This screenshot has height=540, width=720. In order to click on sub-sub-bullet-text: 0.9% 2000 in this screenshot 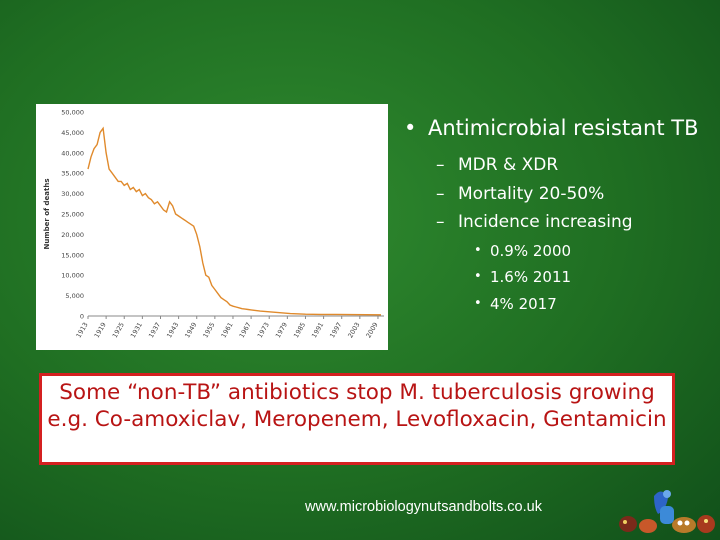, I will do `click(531, 250)`.